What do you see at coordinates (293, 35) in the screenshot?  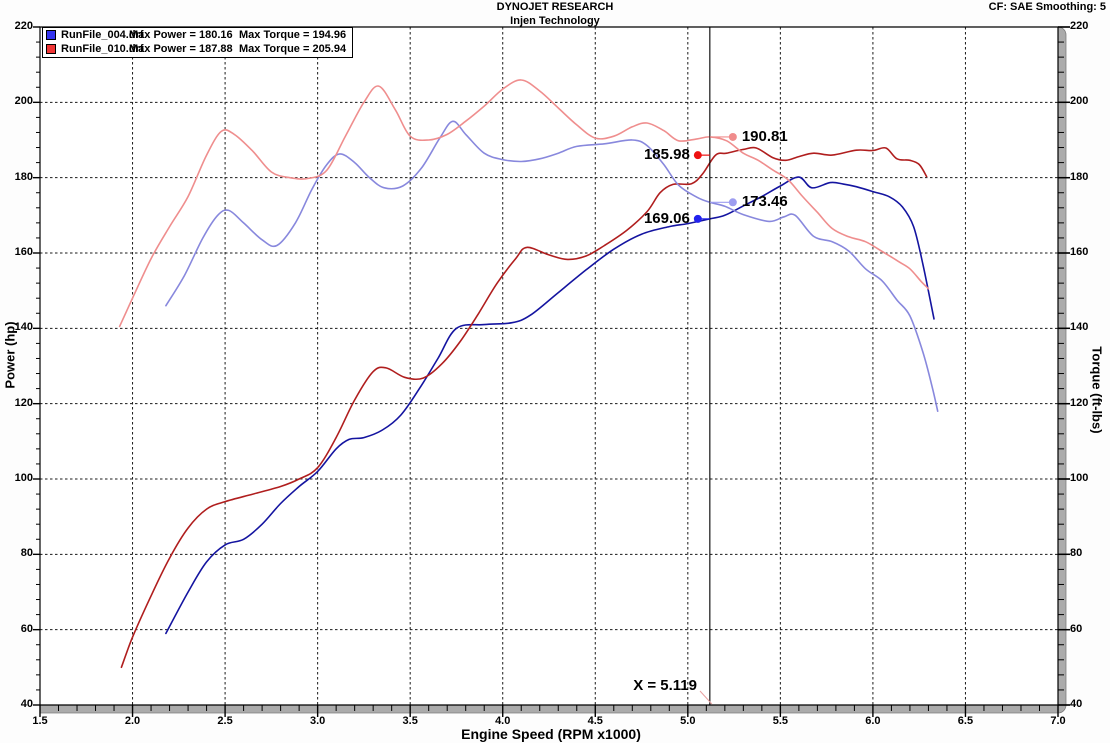 I see `legend-max-torque: Max Torque = 194.96` at bounding box center [293, 35].